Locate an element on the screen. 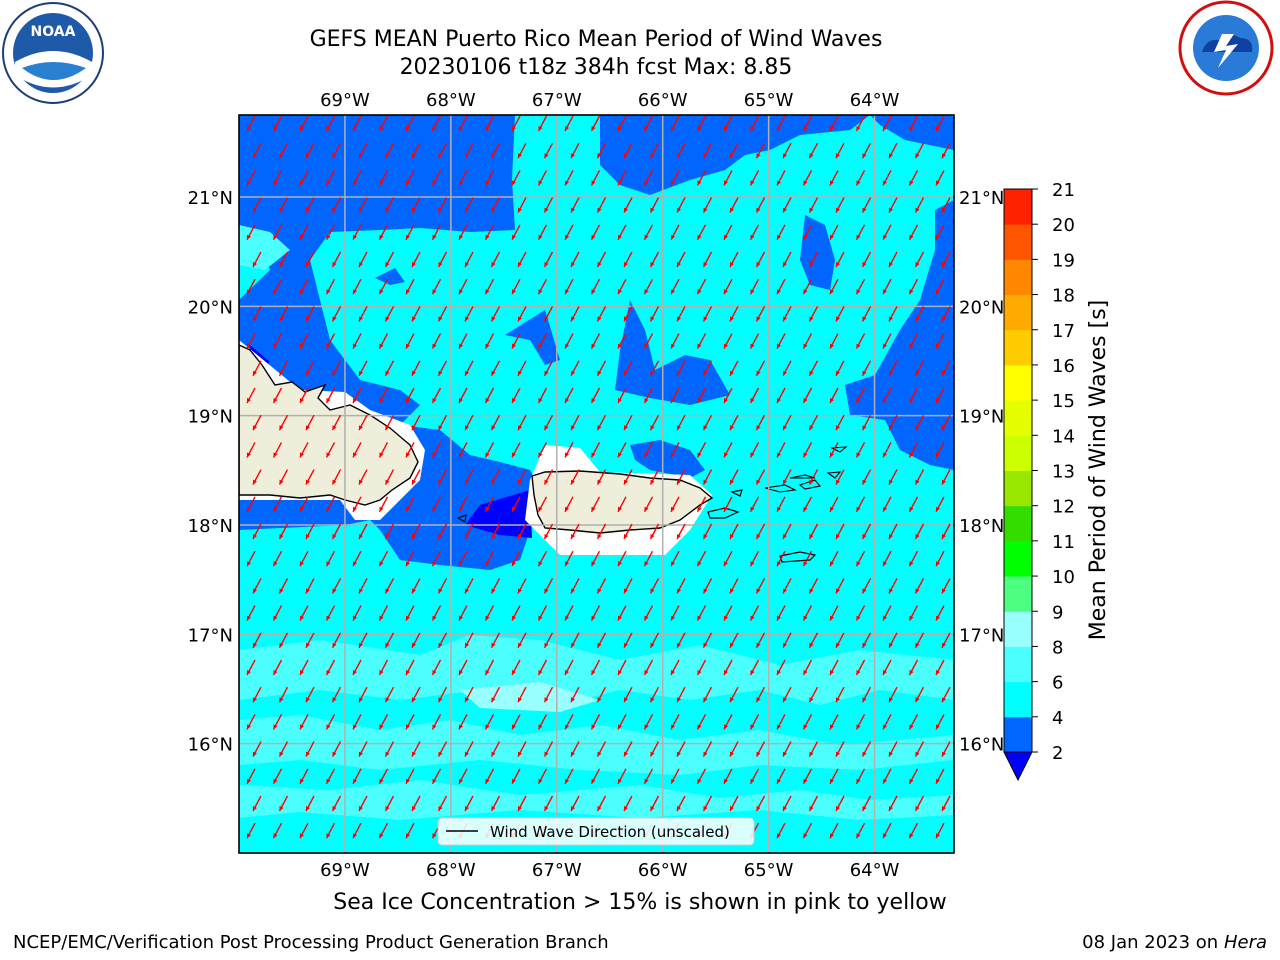 The height and width of the screenshot is (960, 1280). lat-tick-label: 18°N is located at coordinates (981, 526).